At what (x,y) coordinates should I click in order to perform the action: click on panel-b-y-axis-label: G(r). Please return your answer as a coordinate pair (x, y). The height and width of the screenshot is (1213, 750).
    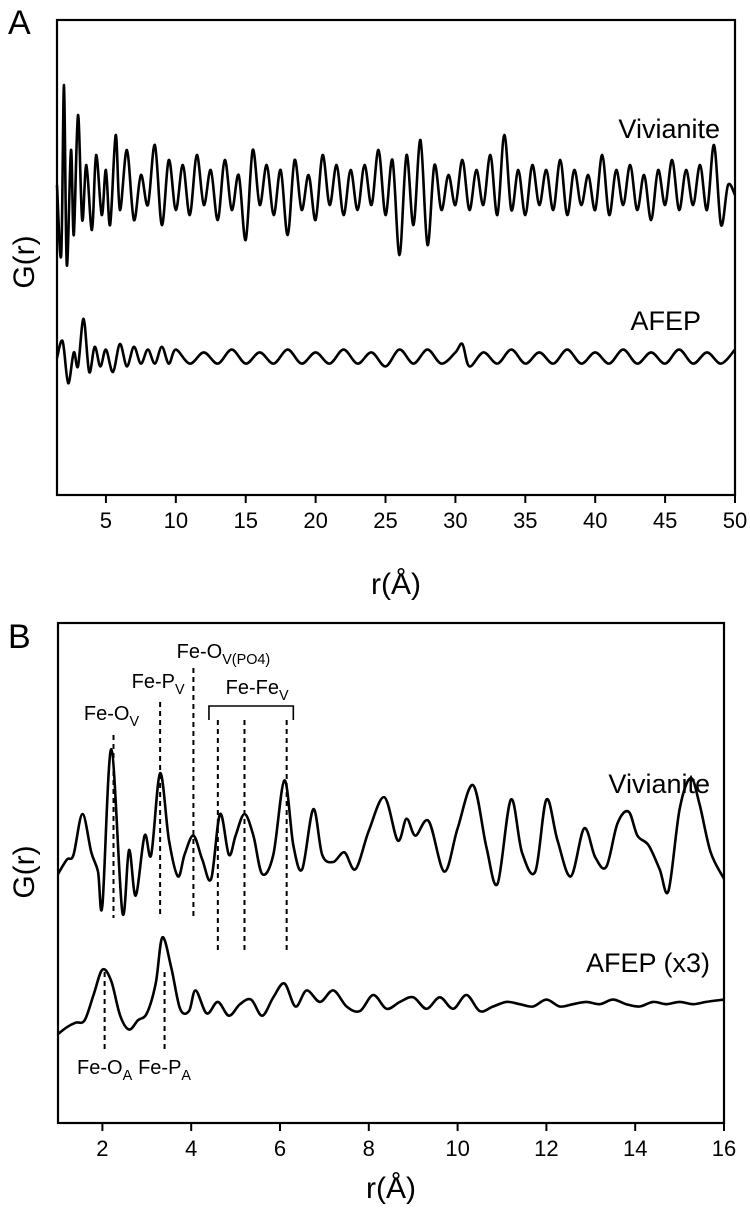
    Looking at the image, I should click on (24, 871).